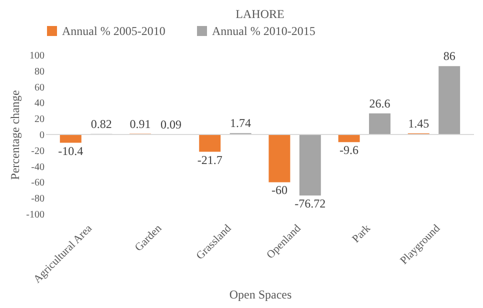 This screenshot has width=483, height=308. What do you see at coordinates (349, 150) in the screenshot?
I see `data-label: -9.6` at bounding box center [349, 150].